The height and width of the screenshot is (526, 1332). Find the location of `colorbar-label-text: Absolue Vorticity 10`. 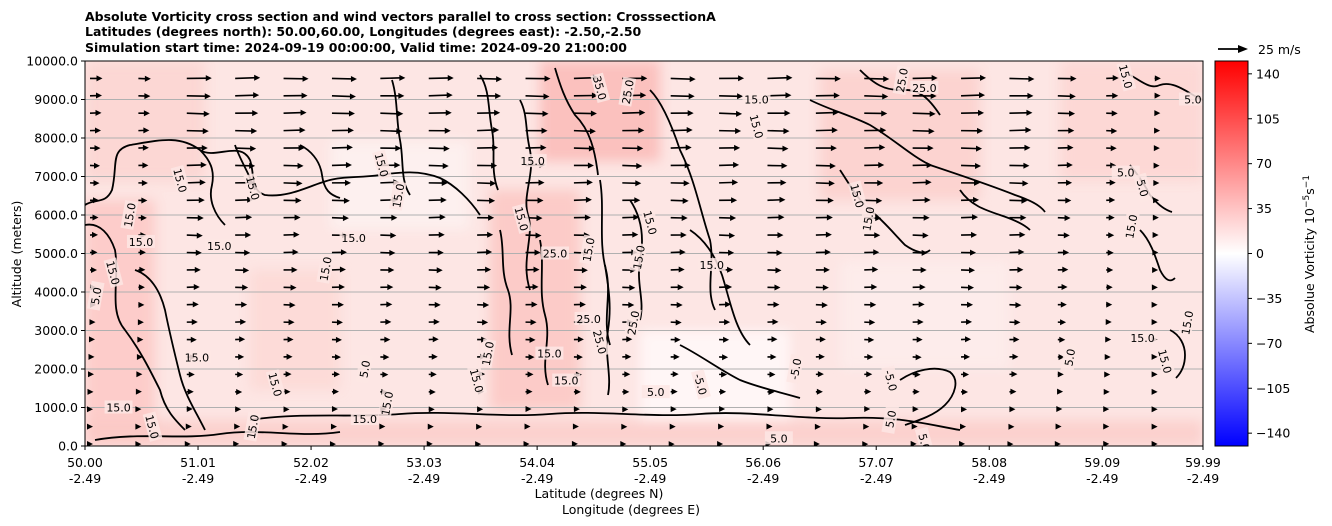

colorbar-label-text: Absolue Vorticity 10 is located at coordinates (1309, 270).